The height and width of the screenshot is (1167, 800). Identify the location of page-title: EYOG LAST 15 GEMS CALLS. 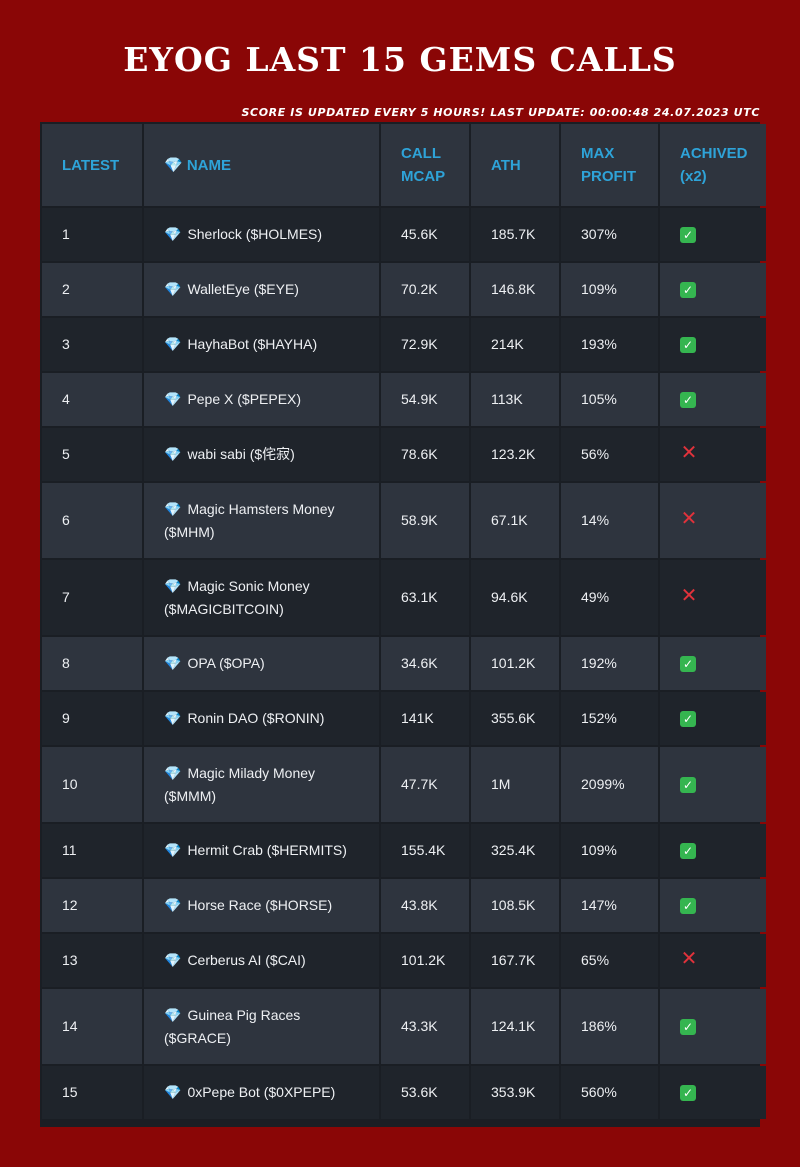
(400, 59).